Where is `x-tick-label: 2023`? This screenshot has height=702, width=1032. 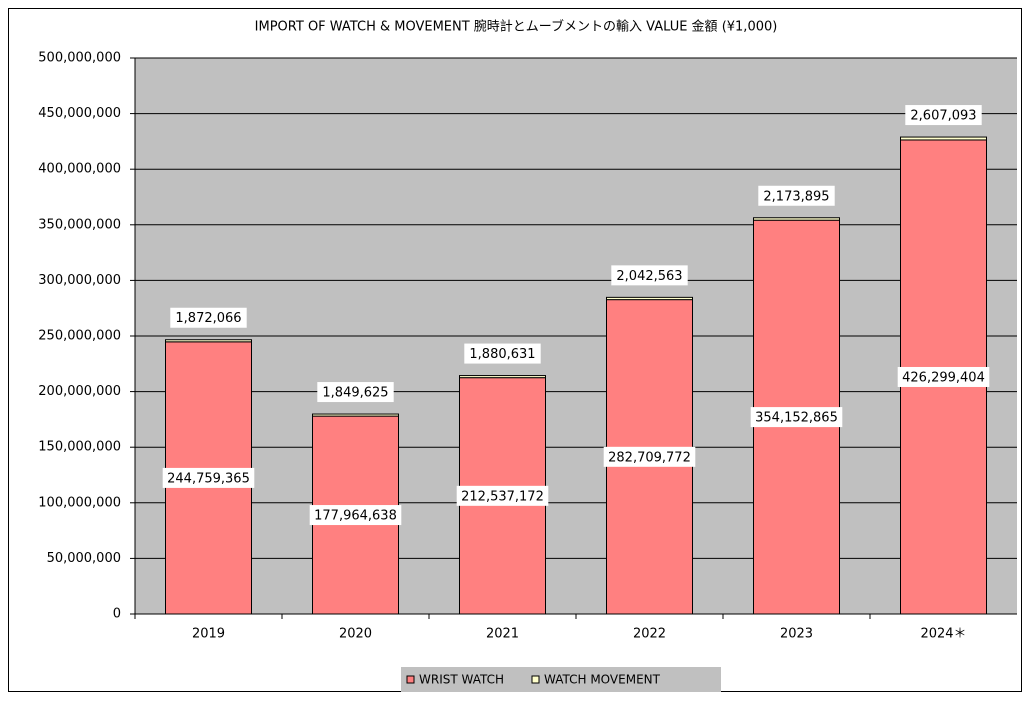
x-tick-label: 2023 is located at coordinates (796, 634).